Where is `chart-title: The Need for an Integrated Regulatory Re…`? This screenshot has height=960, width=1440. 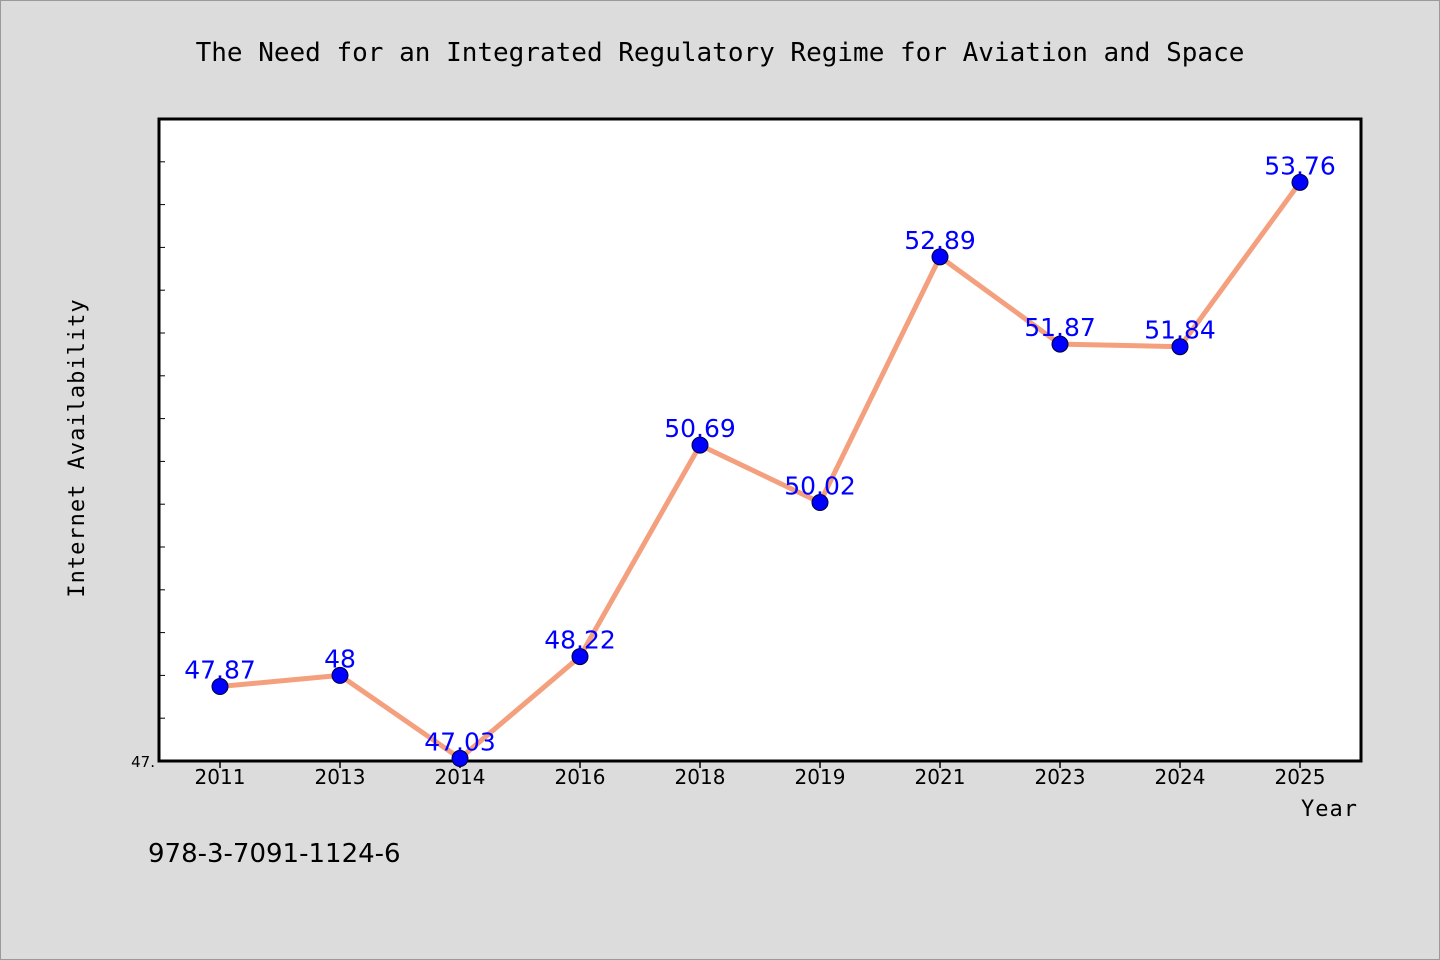
chart-title: The Need for an Integrated Regulatory Re… is located at coordinates (720, 53).